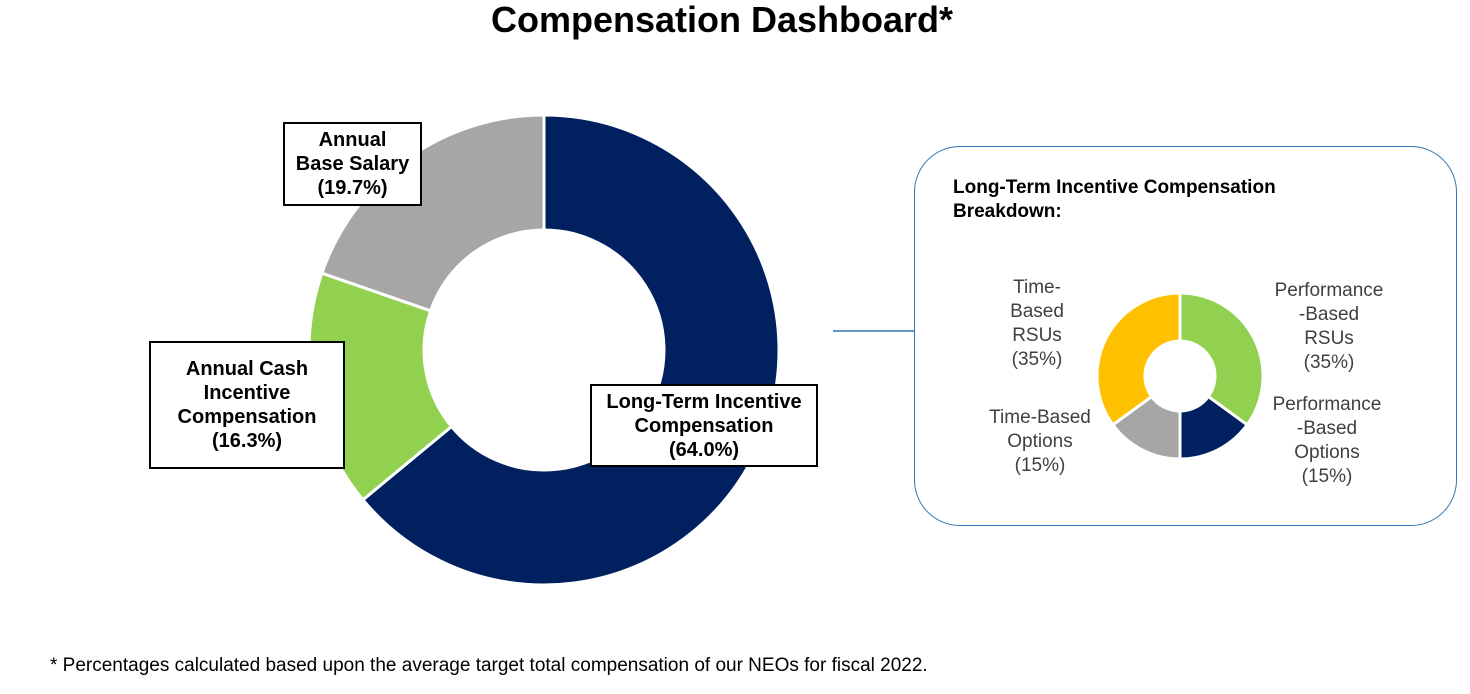 The image size is (1470, 694). I want to click on donut-slice-performance-based-rsus, so click(1221, 359).